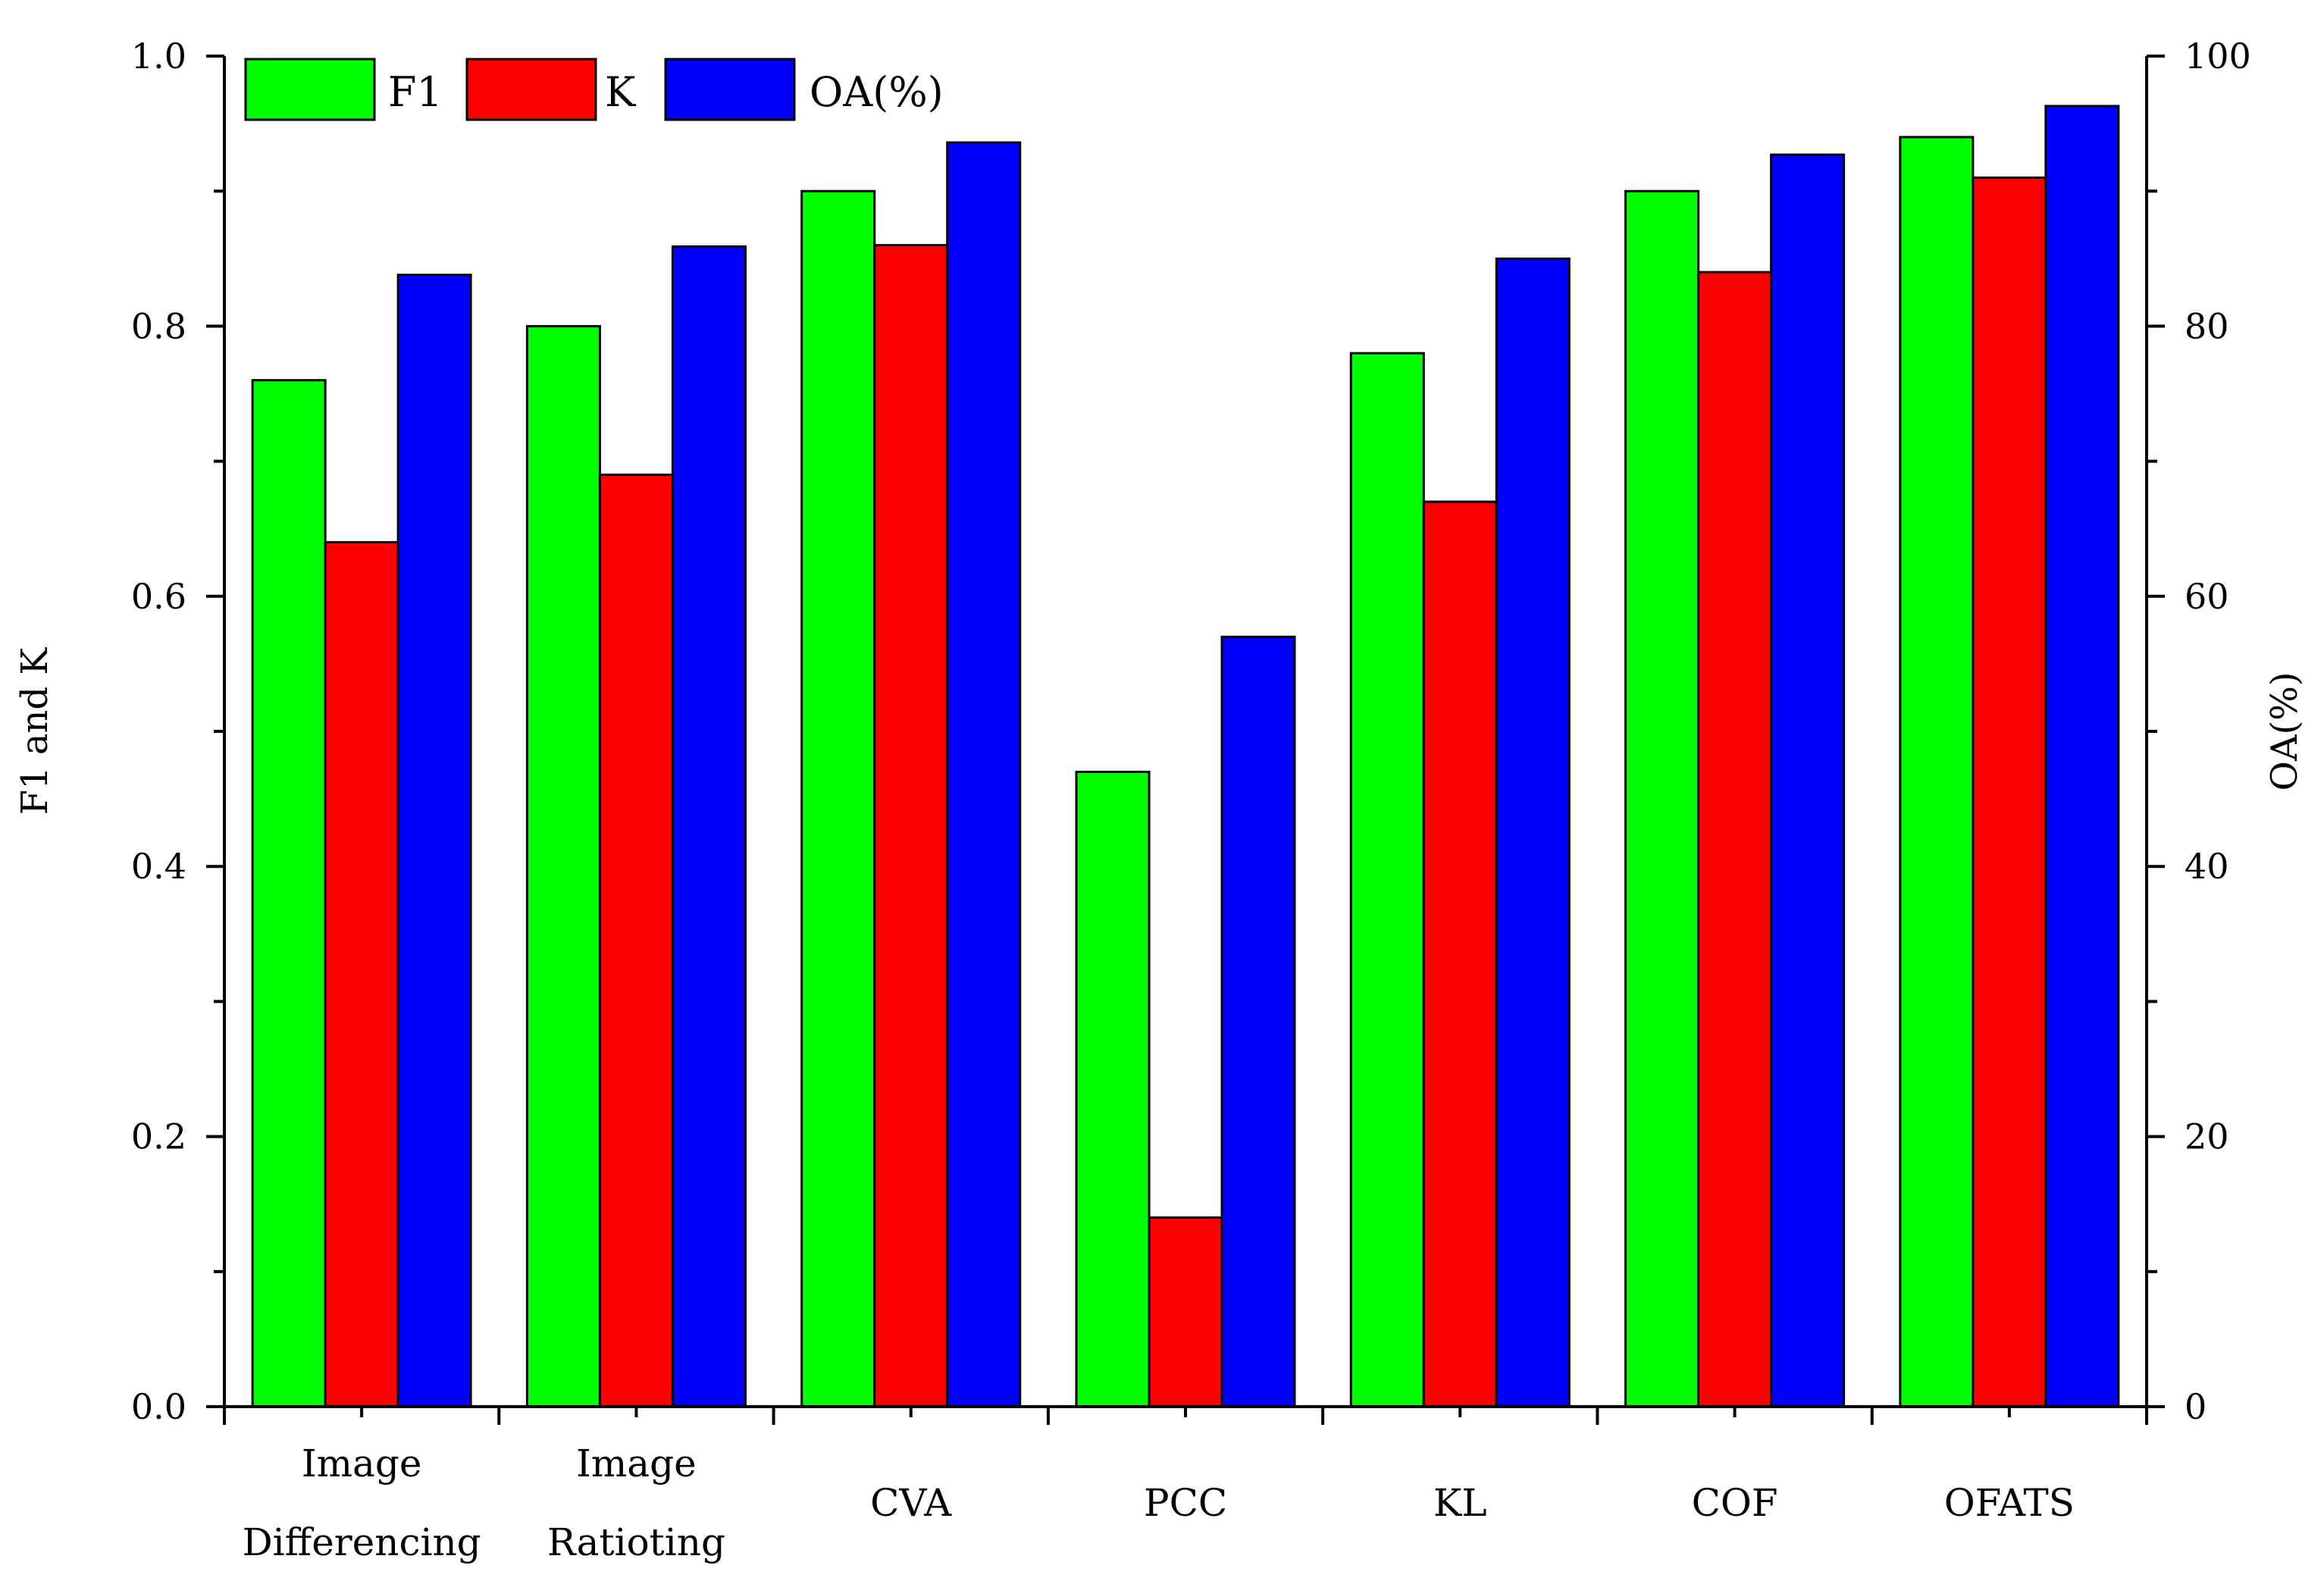  Describe the element at coordinates (158, 325) in the screenshot. I see `left-tick-label: 0.8` at that location.